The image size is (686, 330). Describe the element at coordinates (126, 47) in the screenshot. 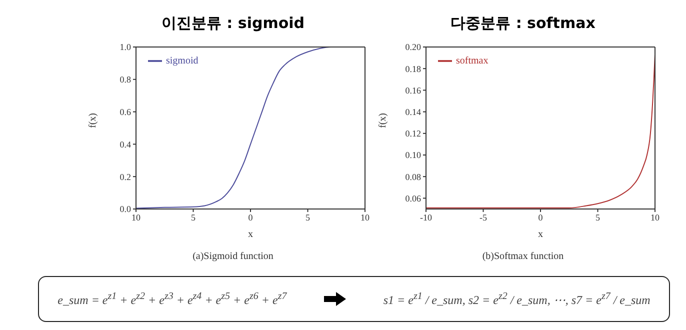

I see `y-tick-label: 1.0` at that location.